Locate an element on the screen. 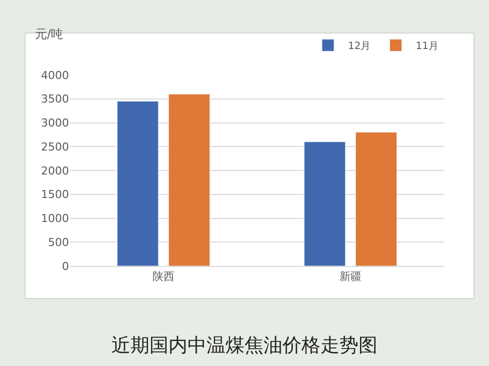 The width and height of the screenshot is (489, 366). y-tick-label: 500 is located at coordinates (58, 242).